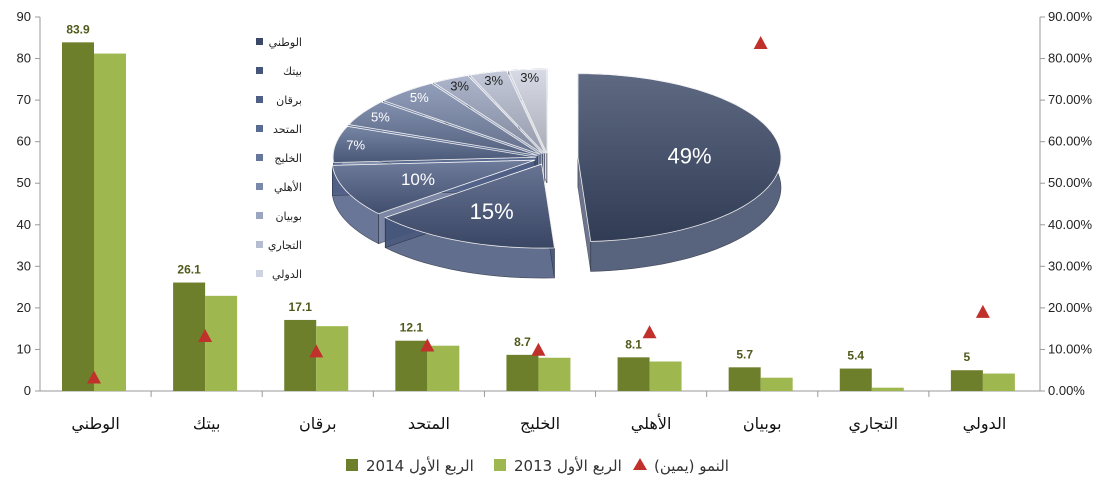 The width and height of the screenshot is (1102, 487). What do you see at coordinates (967, 357) in the screenshot?
I see `data-label: 5` at bounding box center [967, 357].